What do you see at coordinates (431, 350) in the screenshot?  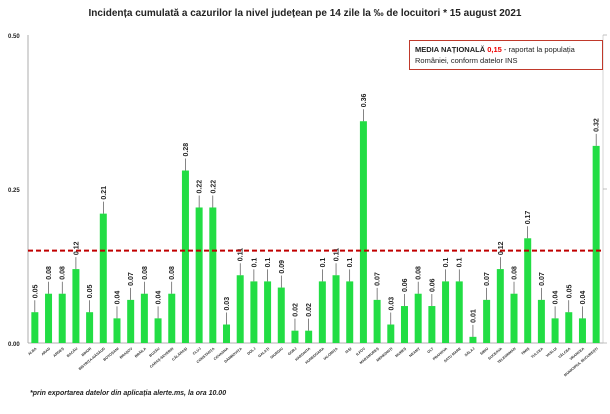 I see `x-tick-label: OLT` at bounding box center [431, 350].